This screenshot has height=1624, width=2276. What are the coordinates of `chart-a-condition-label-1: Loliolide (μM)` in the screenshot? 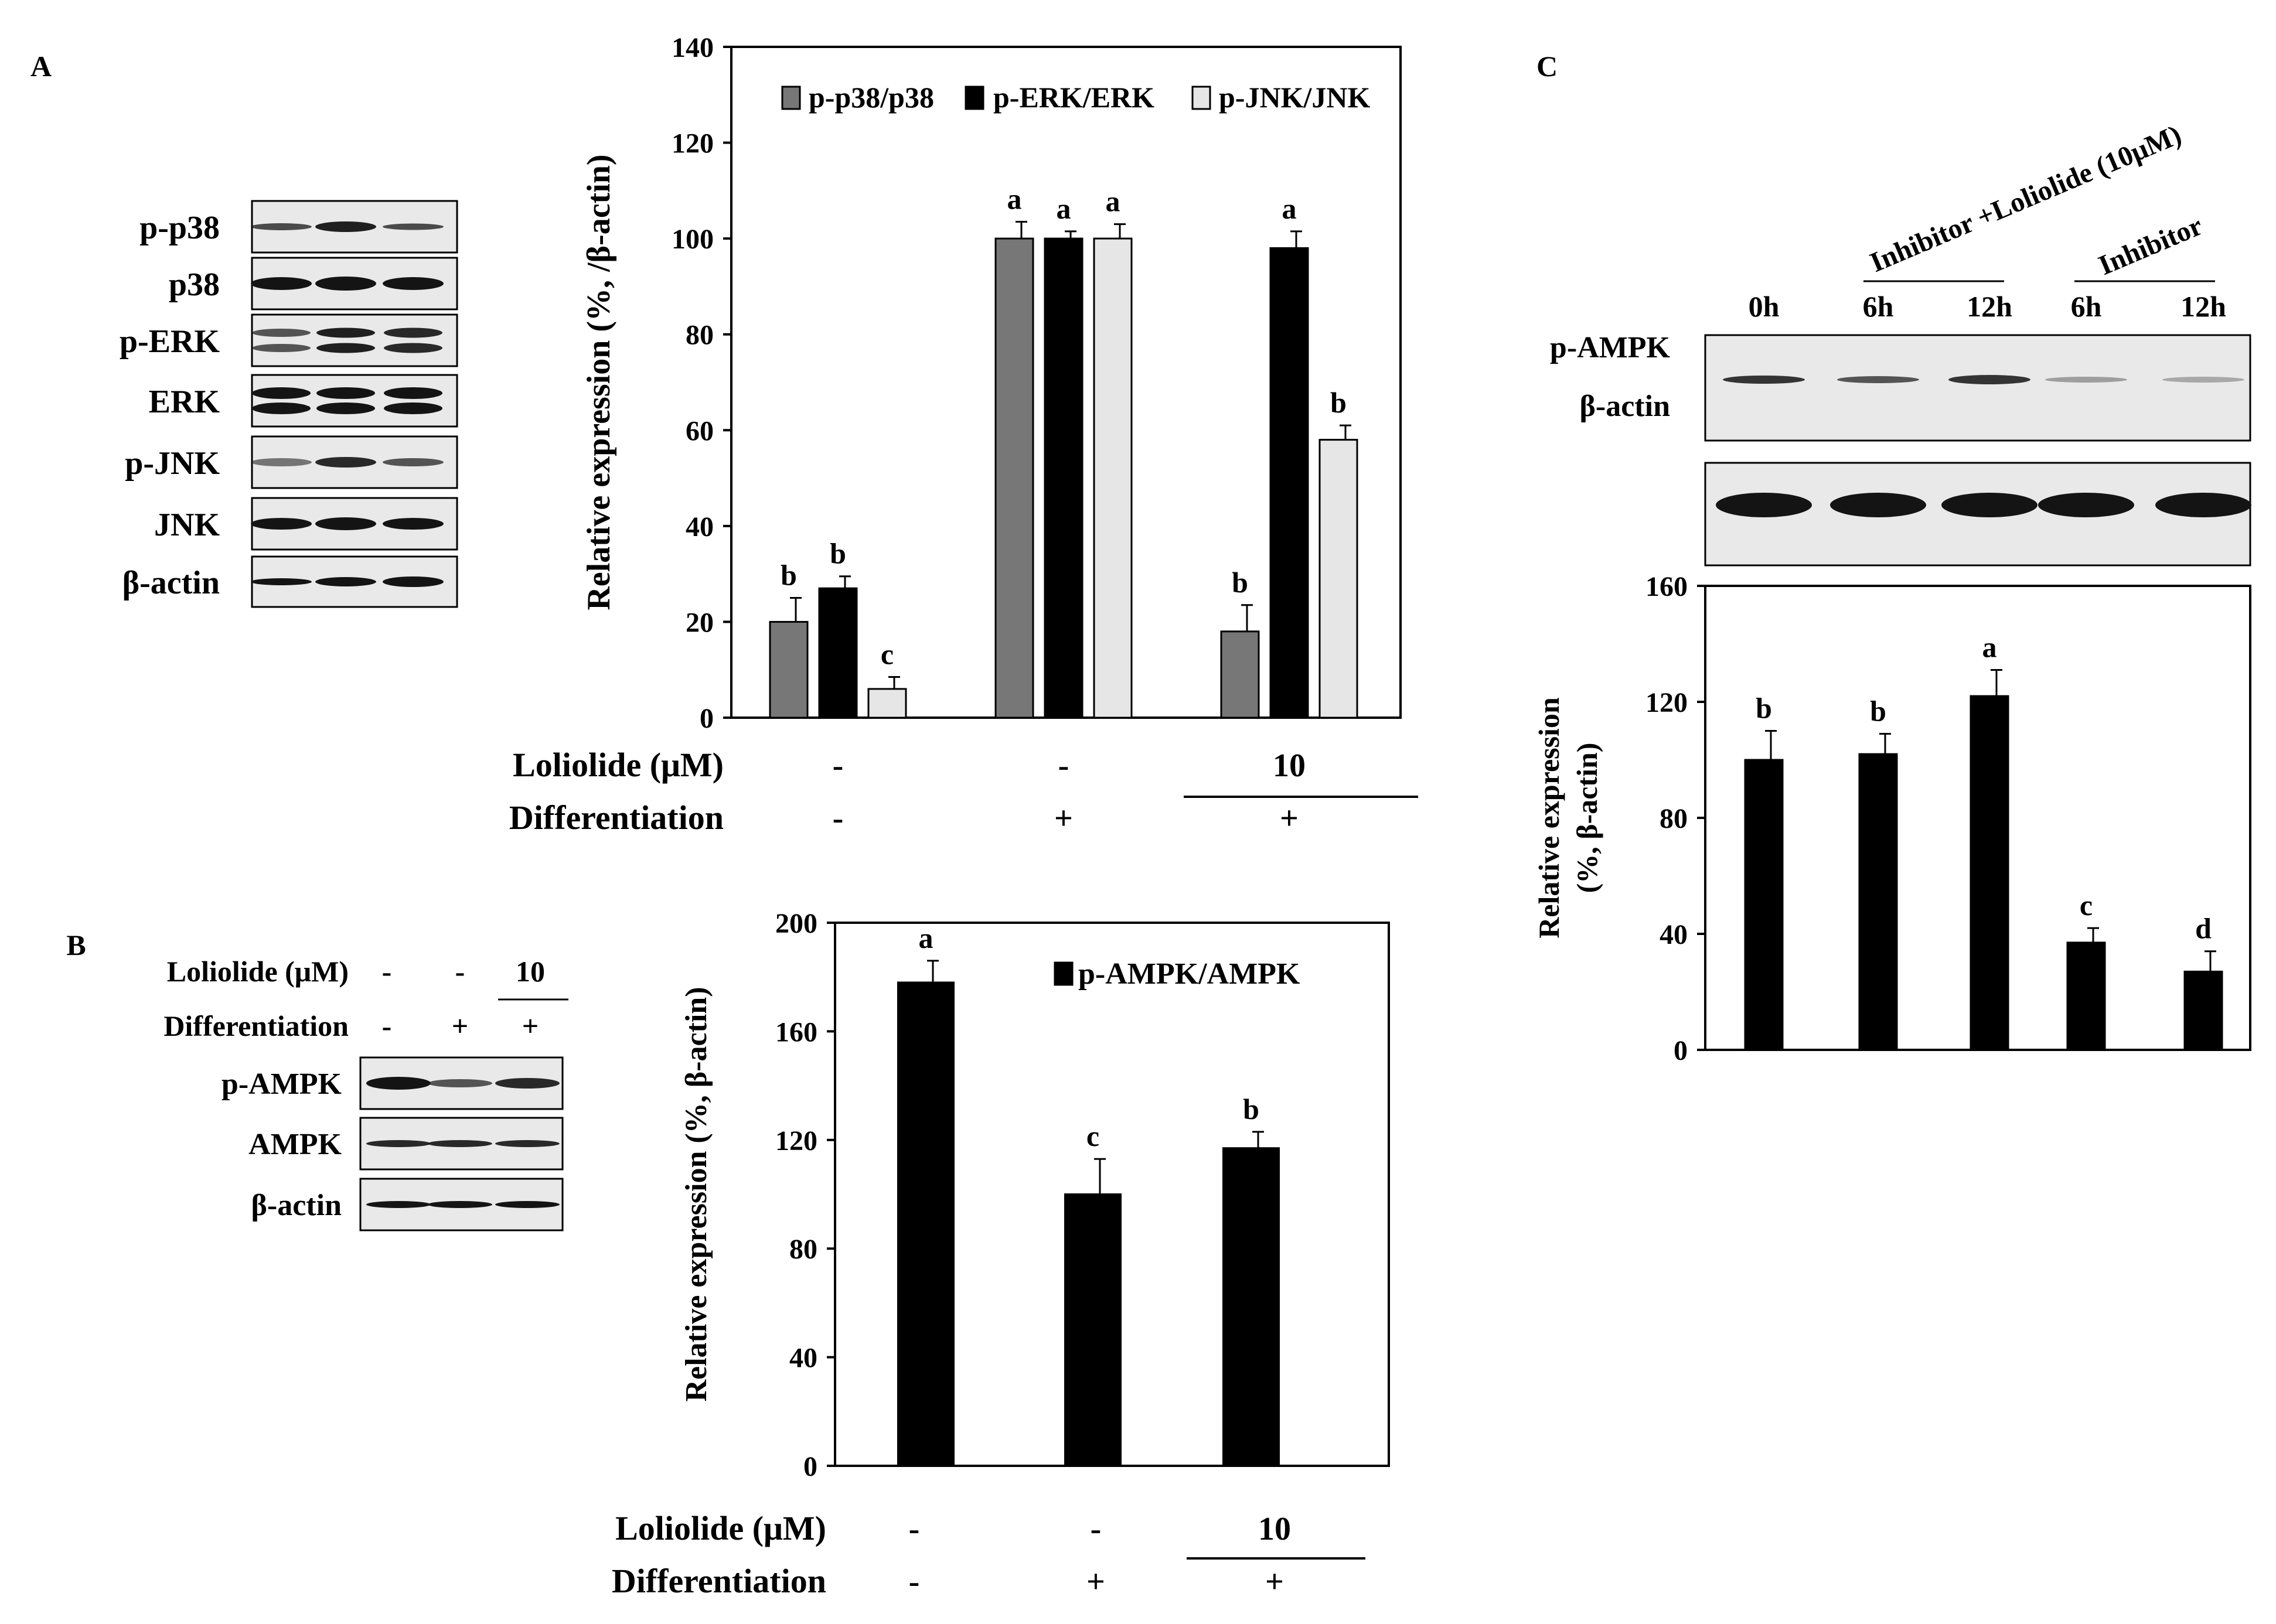 It's located at (618, 765).